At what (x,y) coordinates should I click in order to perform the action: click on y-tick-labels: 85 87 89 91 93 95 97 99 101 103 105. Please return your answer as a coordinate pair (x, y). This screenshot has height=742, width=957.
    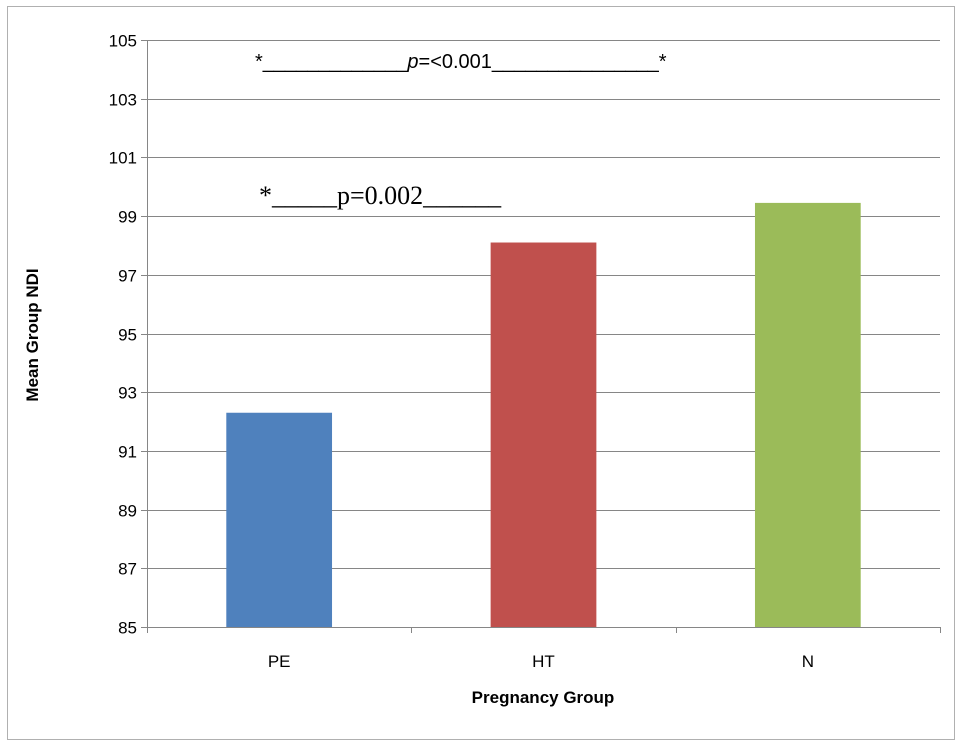
    Looking at the image, I should click on (123, 335).